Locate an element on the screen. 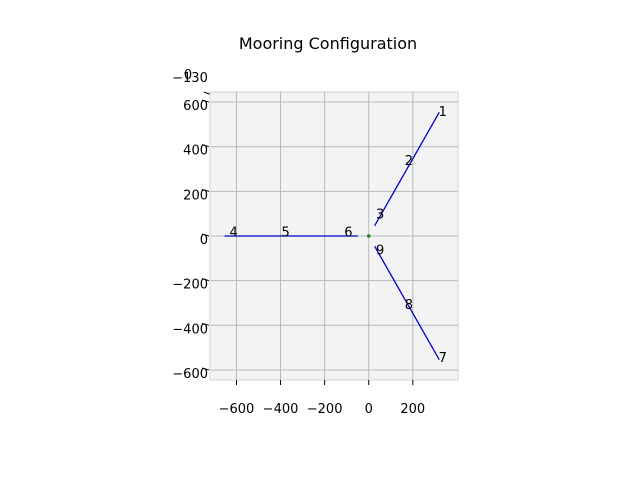 Image resolution: width=640 pixels, height=484 pixels. x-tick-label-2: −200 is located at coordinates (325, 409).